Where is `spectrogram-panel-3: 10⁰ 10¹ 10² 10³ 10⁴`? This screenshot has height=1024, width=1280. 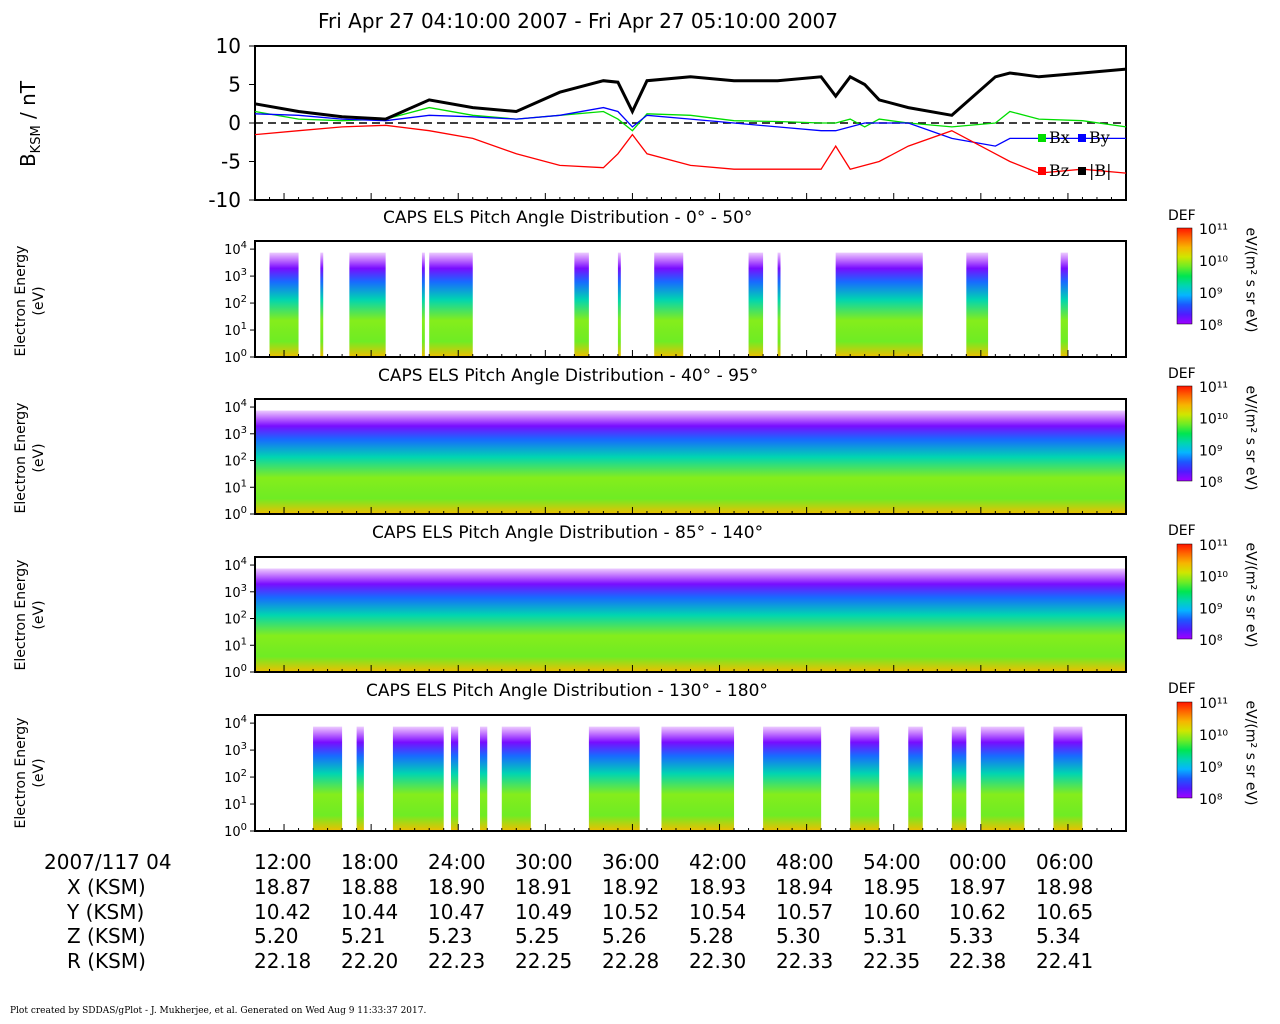
spectrogram-panel-3: 10⁰ 10¹ 10² 10³ 10⁴ is located at coordinates (675, 618).